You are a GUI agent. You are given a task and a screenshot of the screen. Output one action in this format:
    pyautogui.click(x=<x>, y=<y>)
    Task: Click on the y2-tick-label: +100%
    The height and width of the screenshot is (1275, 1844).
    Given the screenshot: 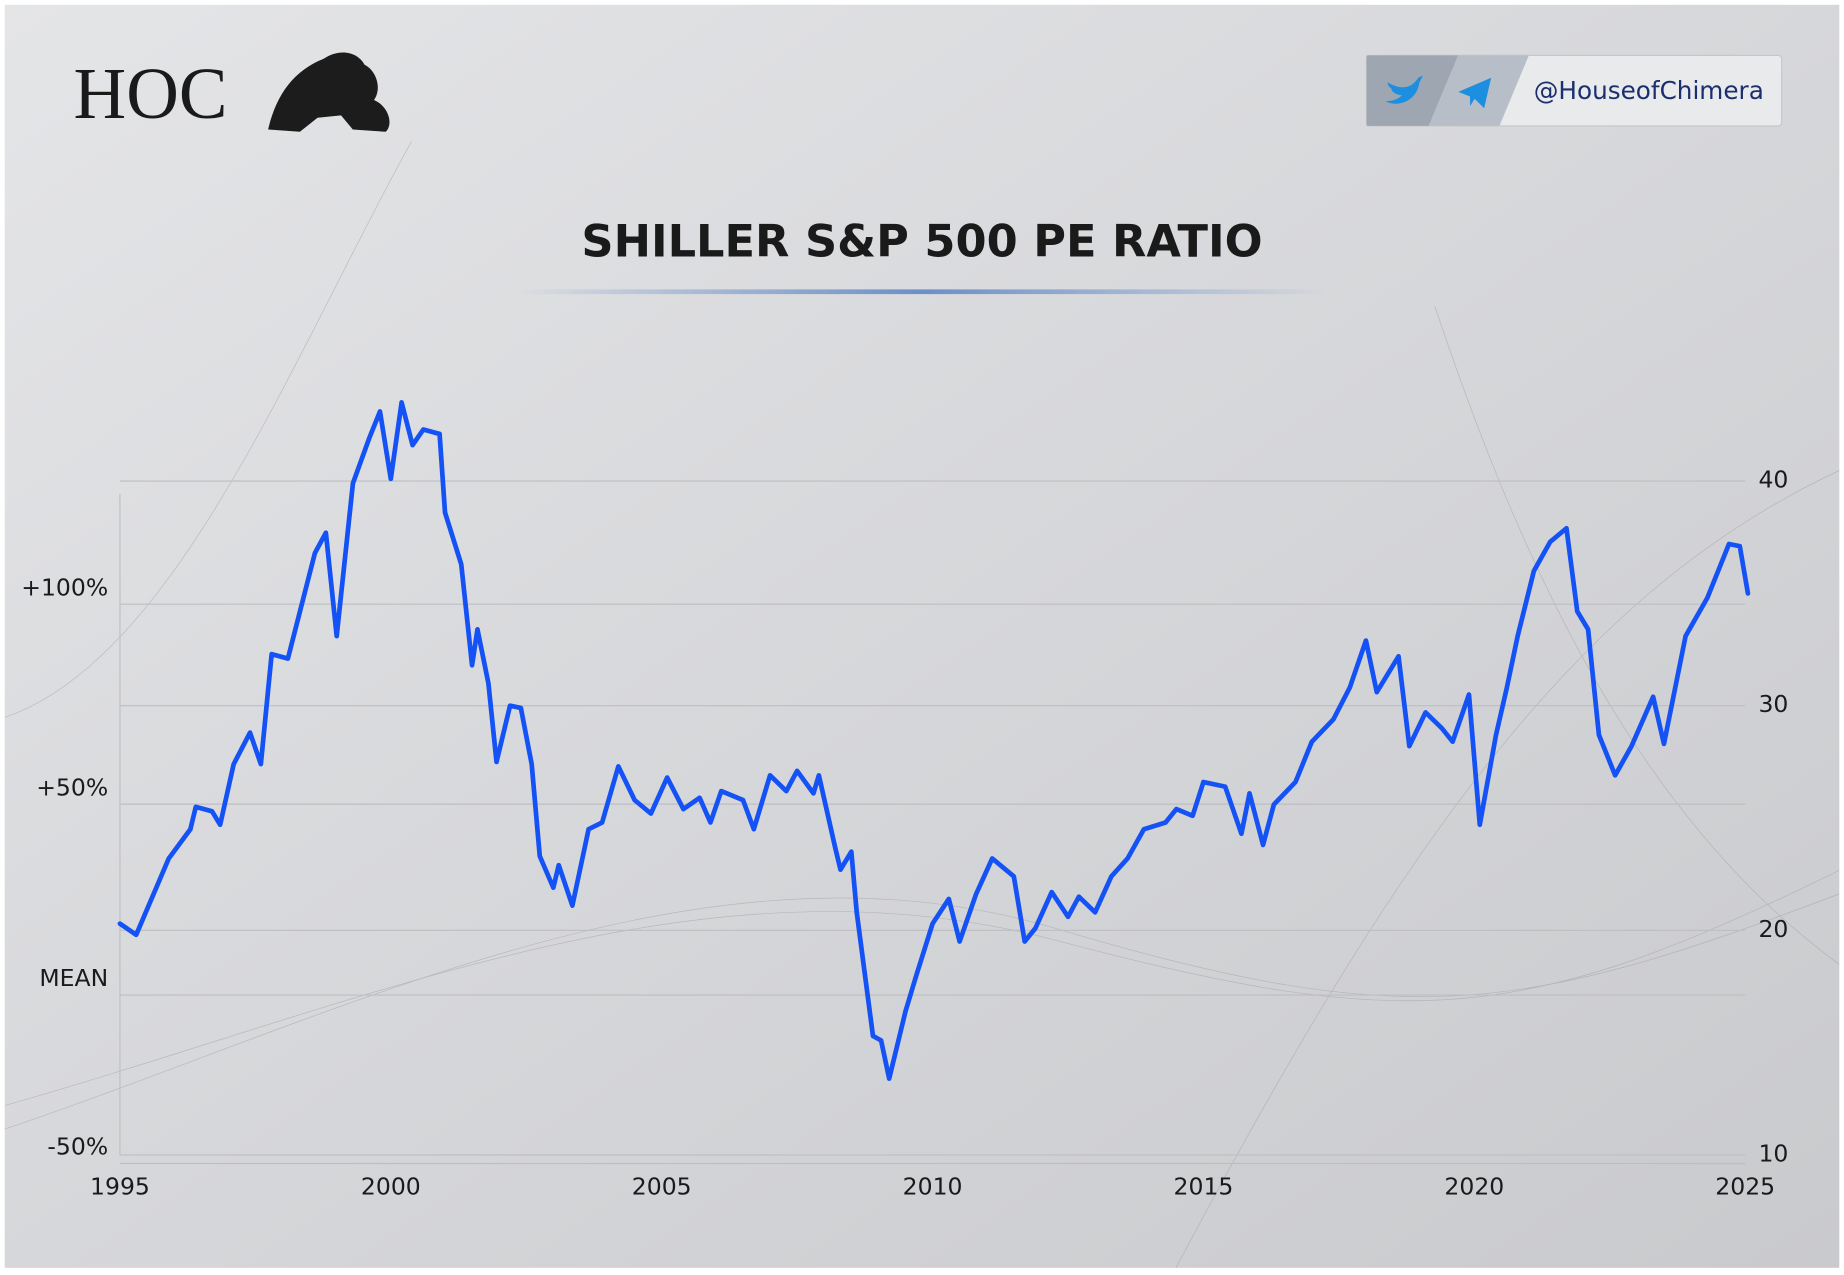 What is the action you would take?
    pyautogui.click(x=64, y=587)
    